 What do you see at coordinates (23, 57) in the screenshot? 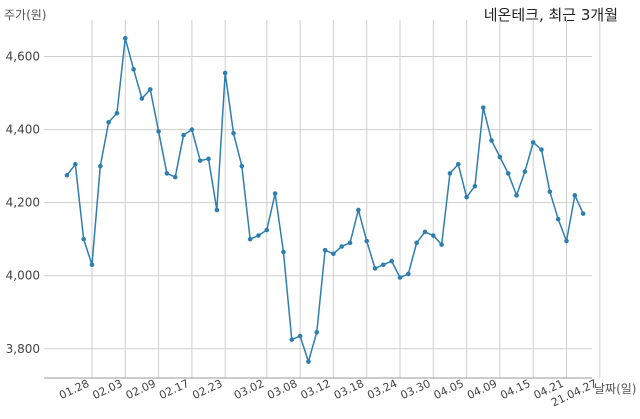
I see `y-tick-label: 4,600` at bounding box center [23, 57].